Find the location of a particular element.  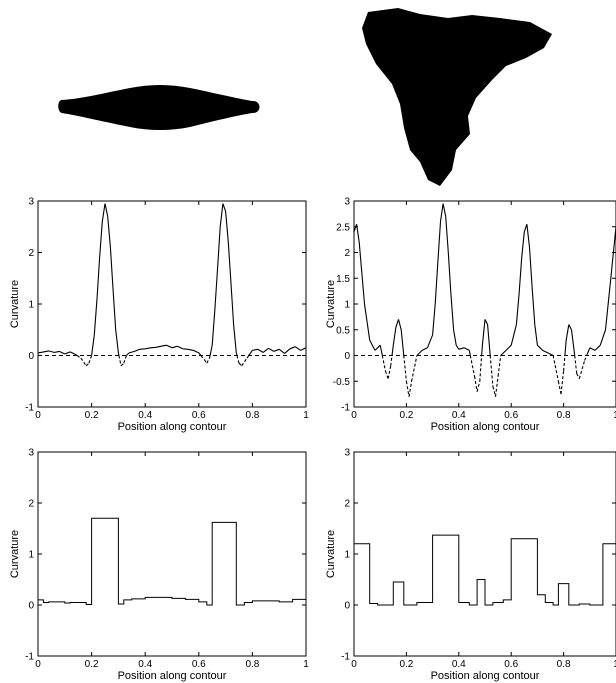

y-tick-label: -0.5 is located at coordinates (342, 382).